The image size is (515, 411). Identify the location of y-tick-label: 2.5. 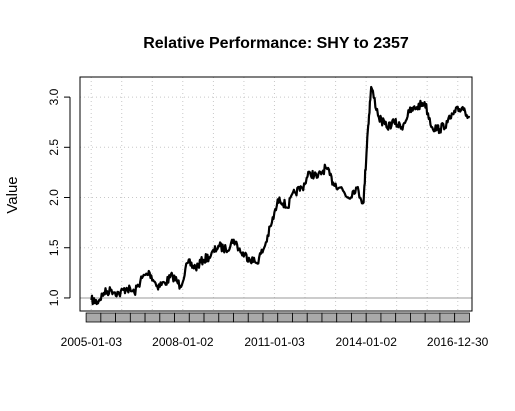
(54, 147).